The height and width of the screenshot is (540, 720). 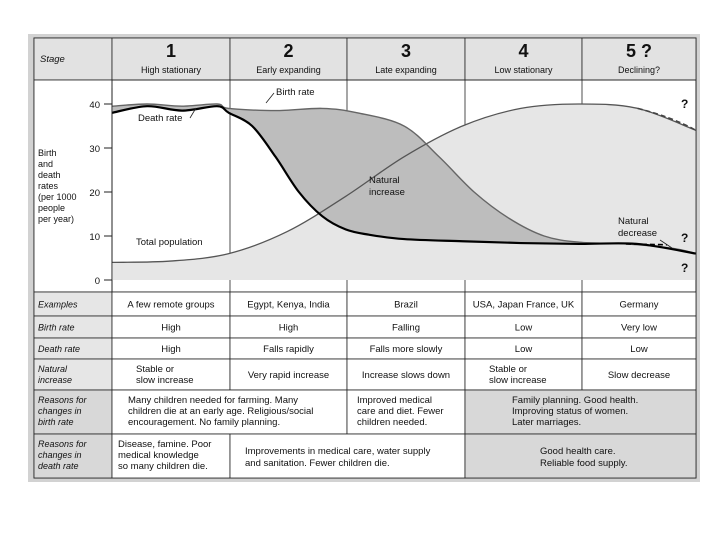 I want to click on y-tick-label: 30, so click(x=94, y=149).